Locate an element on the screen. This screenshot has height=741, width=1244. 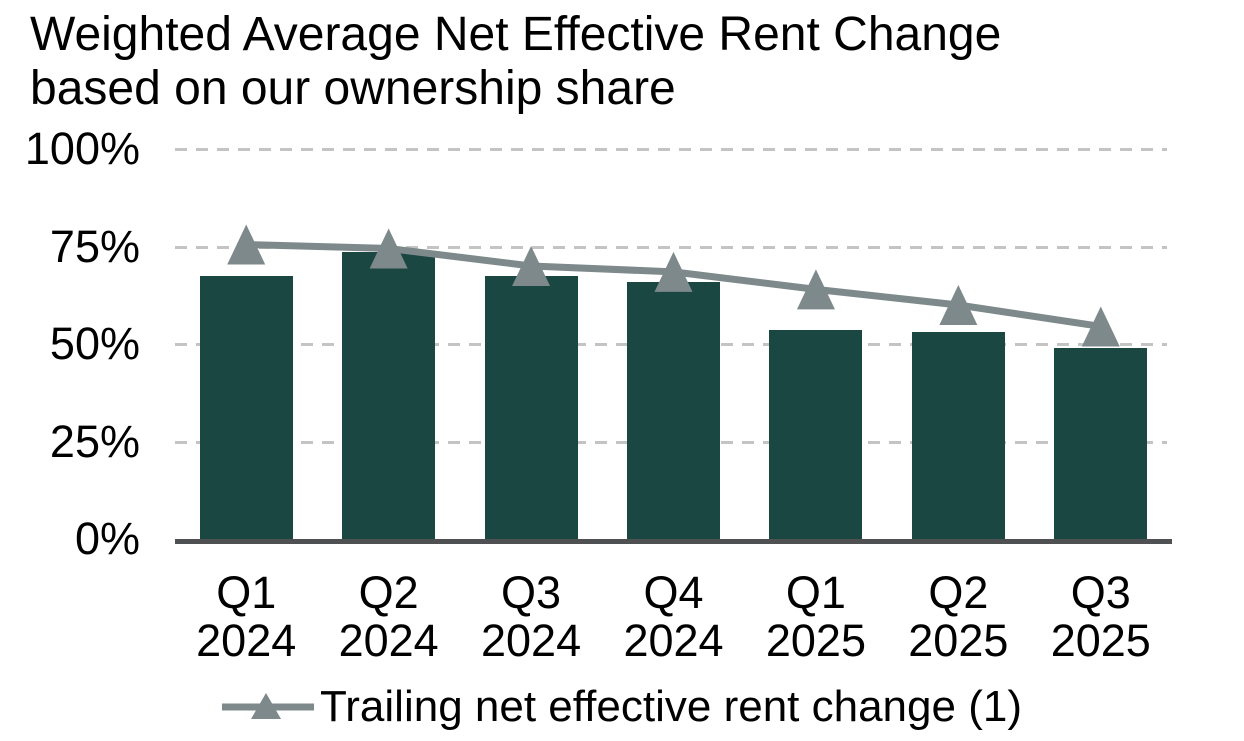
x-axis-line is located at coordinates (673, 541).